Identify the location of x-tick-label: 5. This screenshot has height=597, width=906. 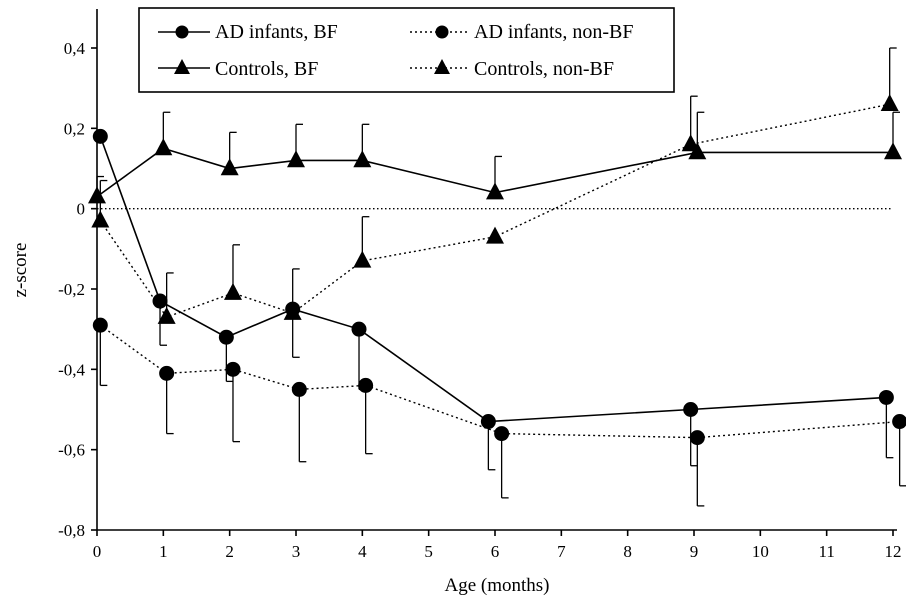
(428, 551).